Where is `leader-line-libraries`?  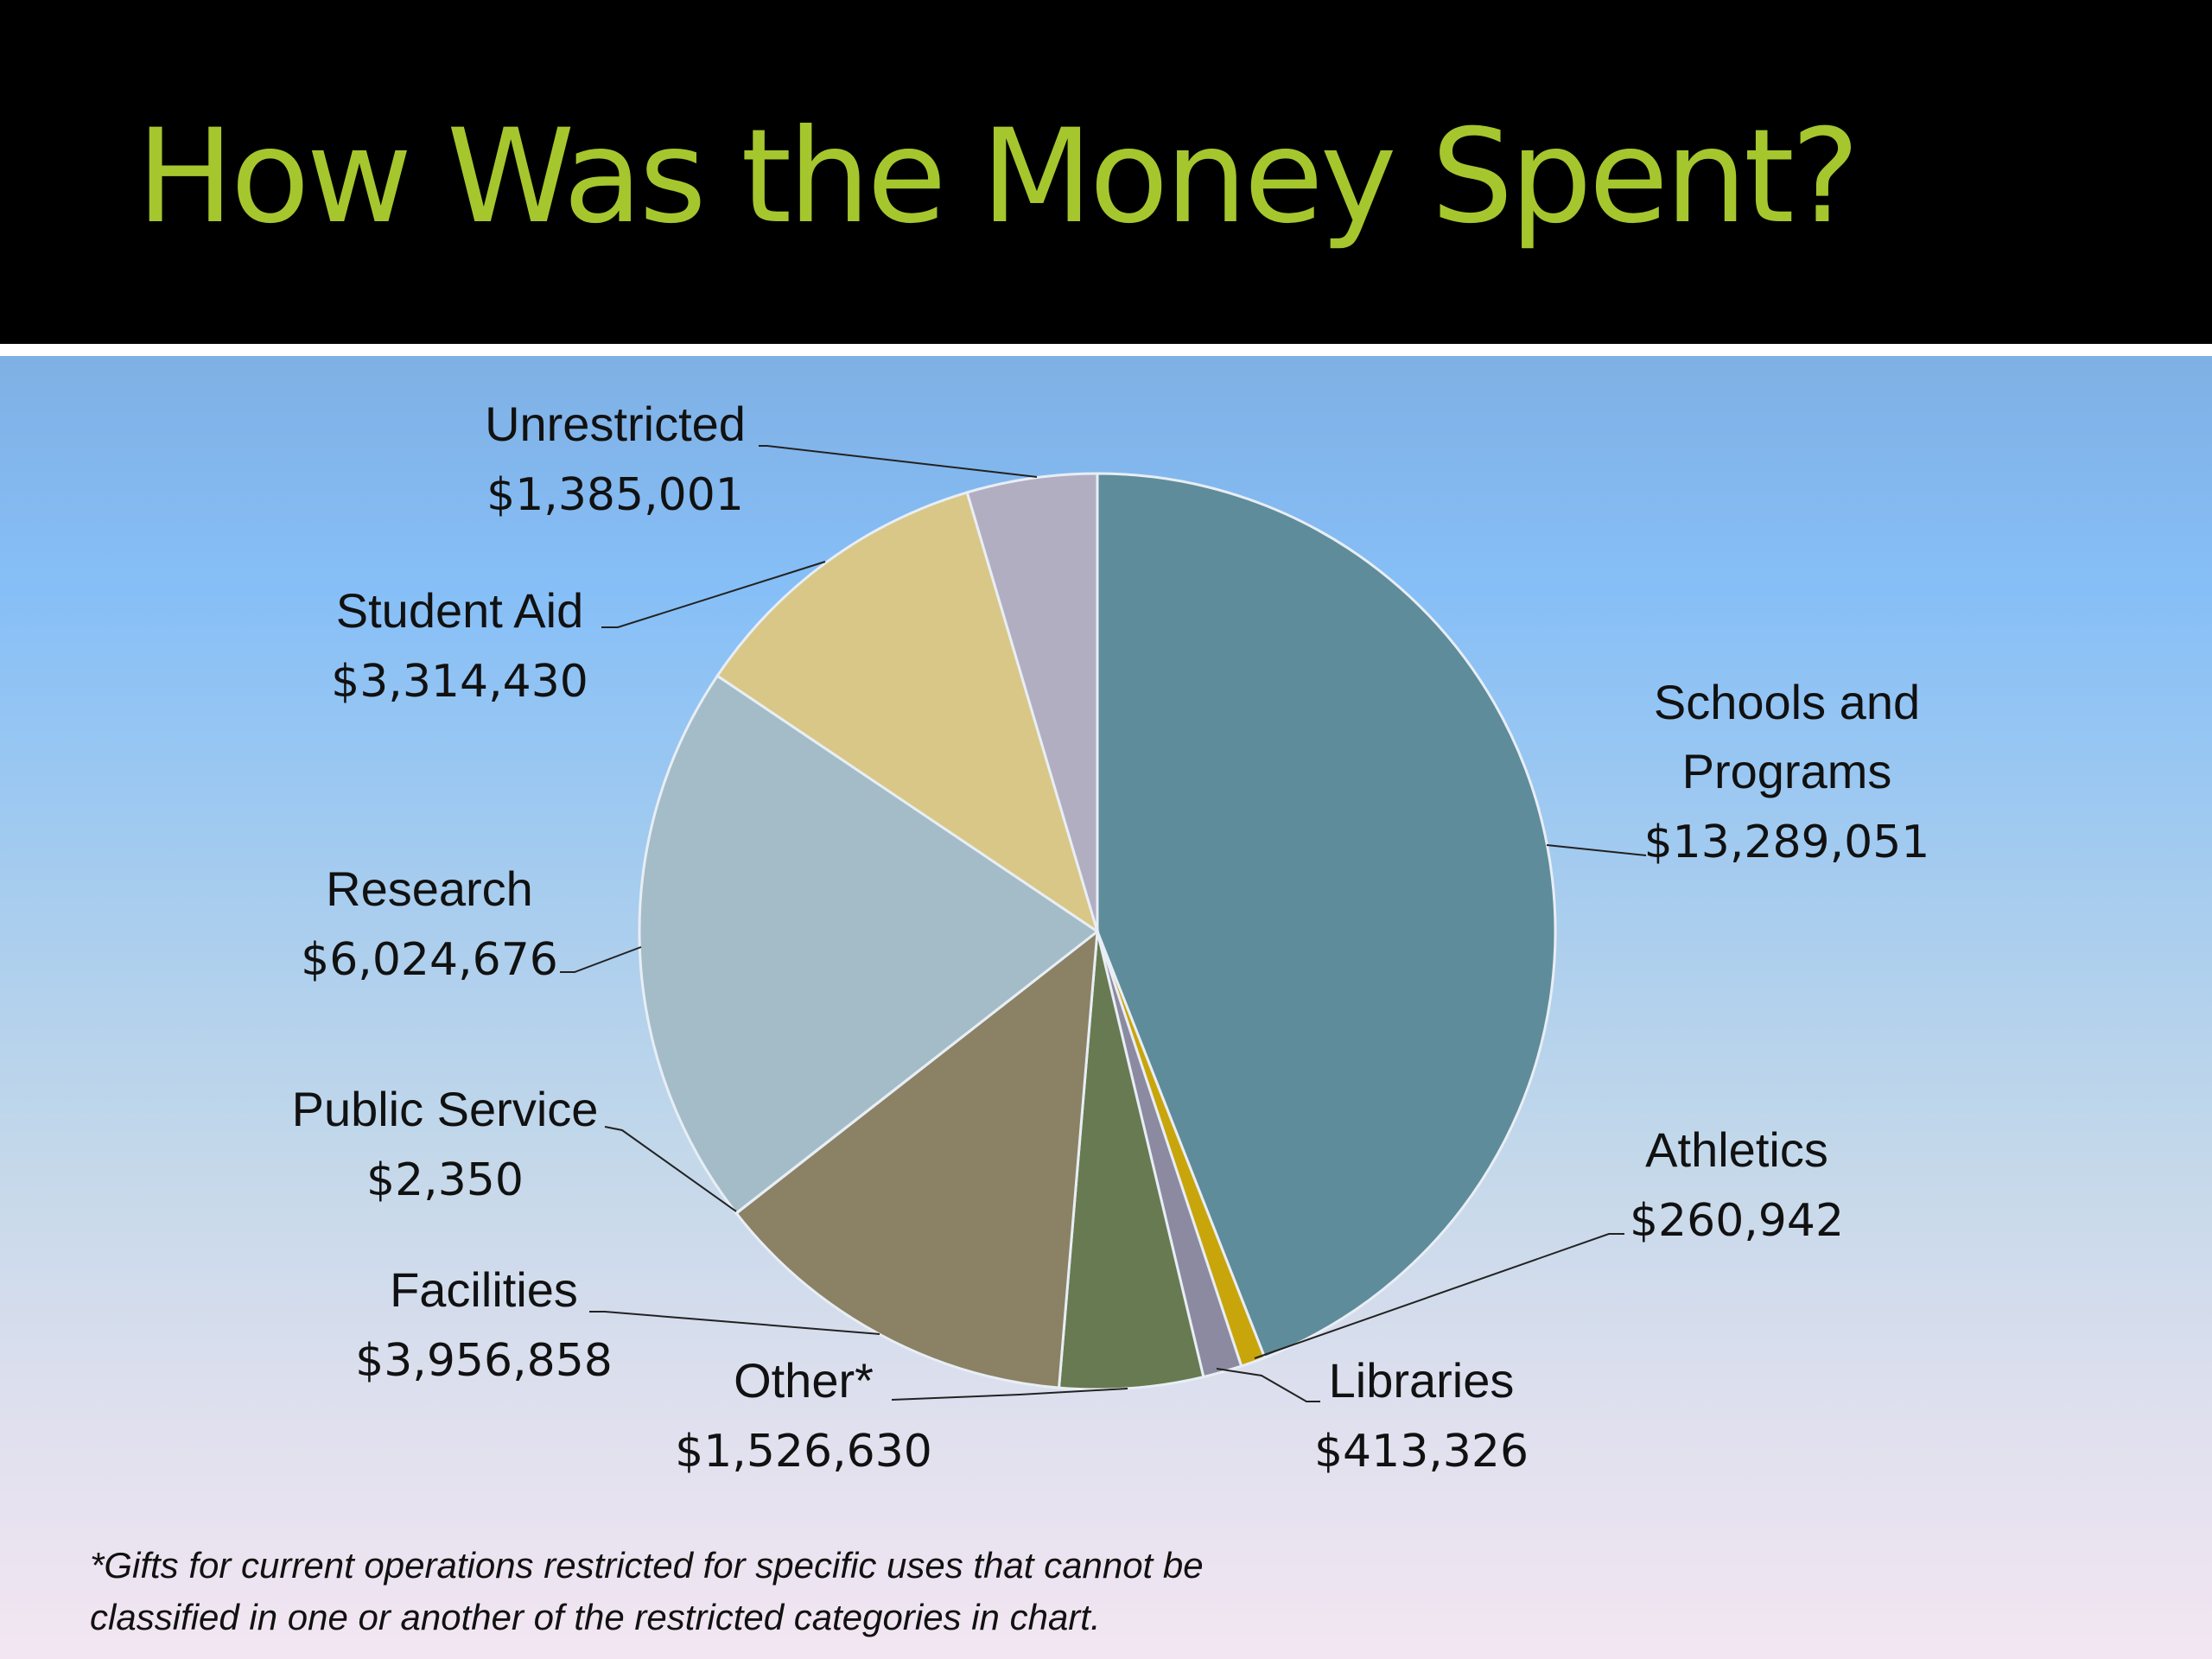 leader-line-libraries is located at coordinates (1268, 1385).